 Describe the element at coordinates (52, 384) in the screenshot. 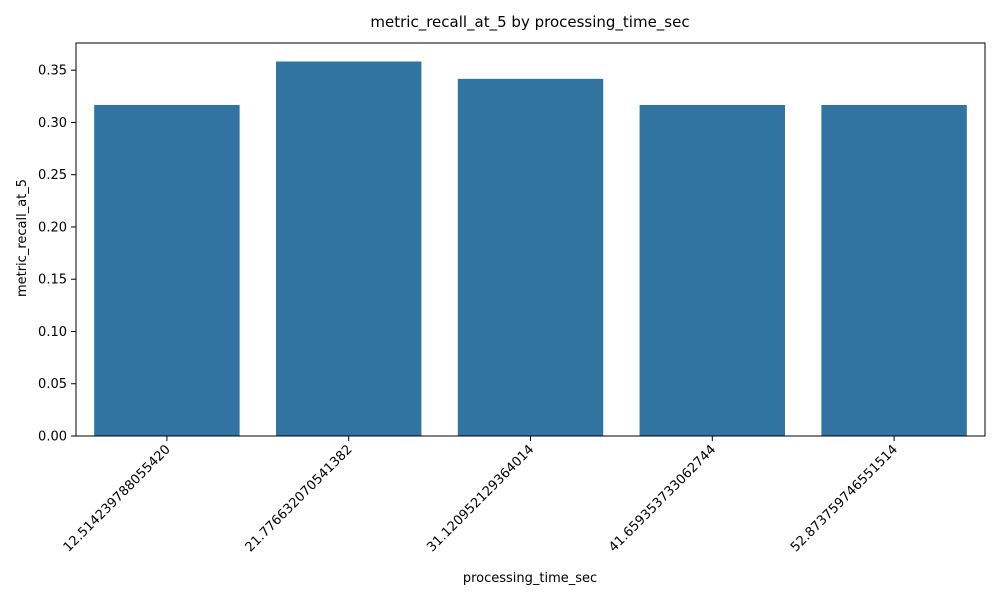

I see `y-tick-label: 0.05` at that location.